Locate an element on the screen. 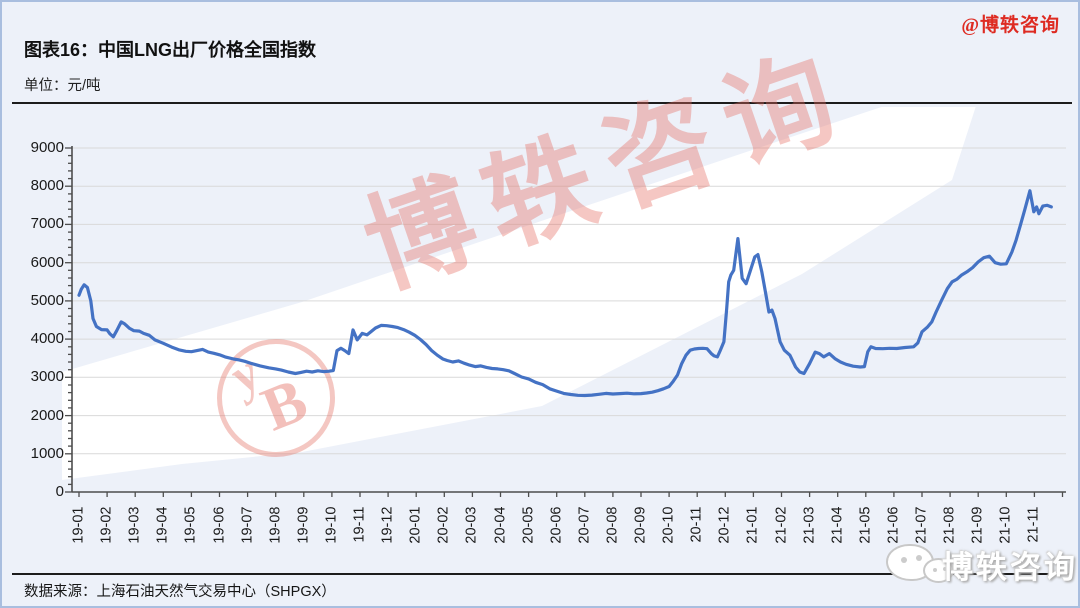 The image size is (1080, 608). x-tick-label: 19-03 is located at coordinates (134, 525).